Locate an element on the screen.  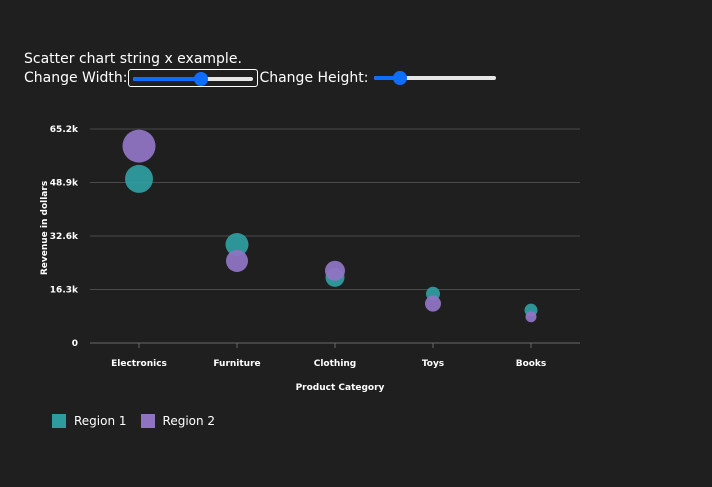
height-label: Change Height: is located at coordinates (314, 78).